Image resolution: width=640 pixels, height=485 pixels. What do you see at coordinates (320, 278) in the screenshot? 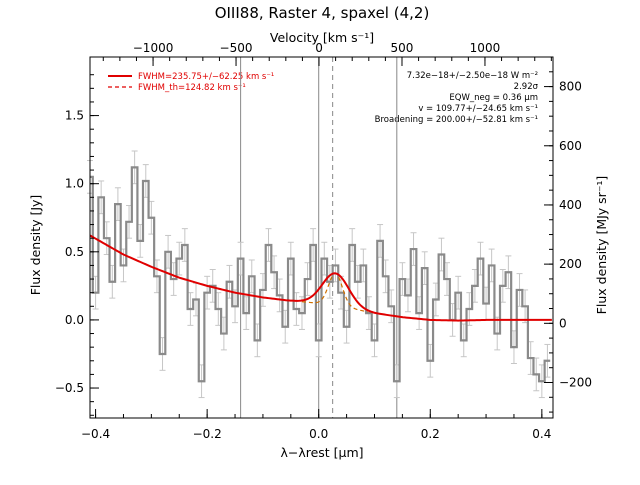
I see `gaussian-fit-line` at bounding box center [320, 278].